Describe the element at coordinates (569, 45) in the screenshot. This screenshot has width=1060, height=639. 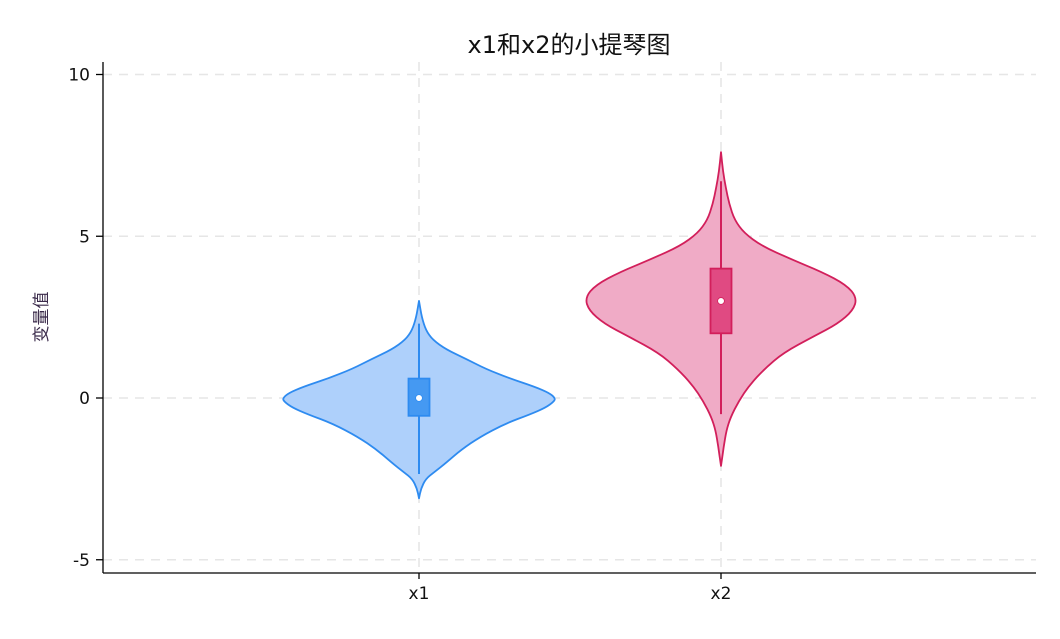
I see `chart-title: x1和x2的小提琴图` at that location.